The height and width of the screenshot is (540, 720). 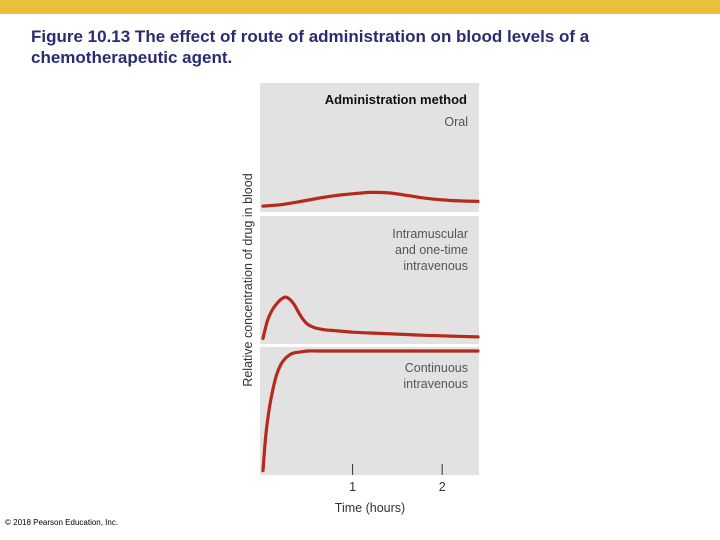 I want to click on slide-title-line-2: chemotherapeutic agent., so click(x=132, y=57).